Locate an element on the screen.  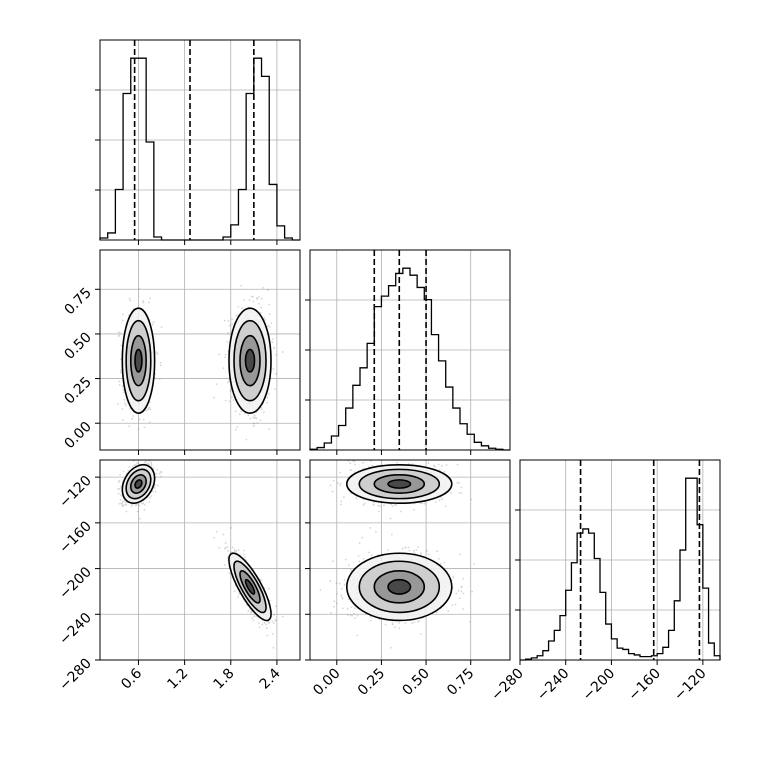
y-tick-label: −120 is located at coordinates (75, 492).